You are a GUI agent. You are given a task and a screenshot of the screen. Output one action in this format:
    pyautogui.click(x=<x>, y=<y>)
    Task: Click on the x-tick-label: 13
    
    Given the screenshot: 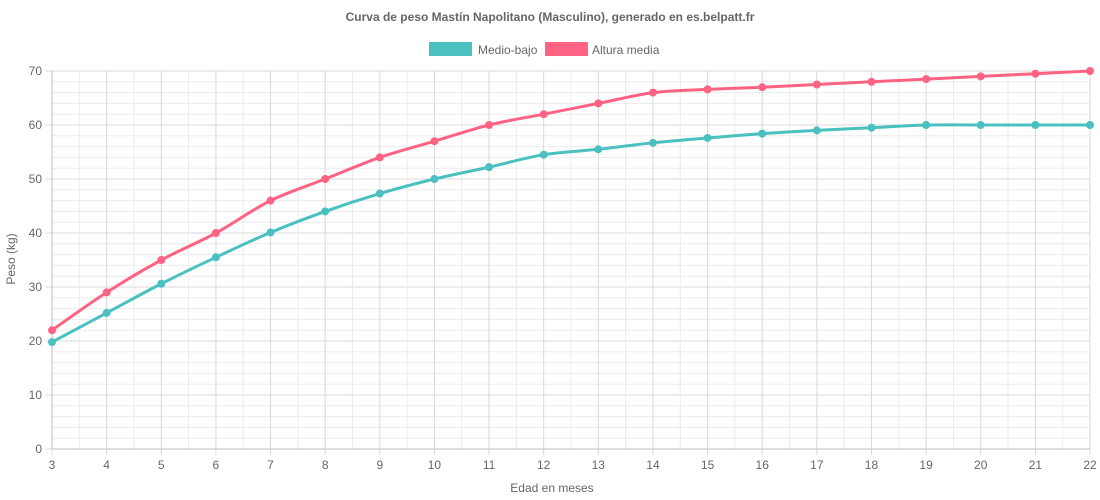 What is the action you would take?
    pyautogui.click(x=599, y=465)
    